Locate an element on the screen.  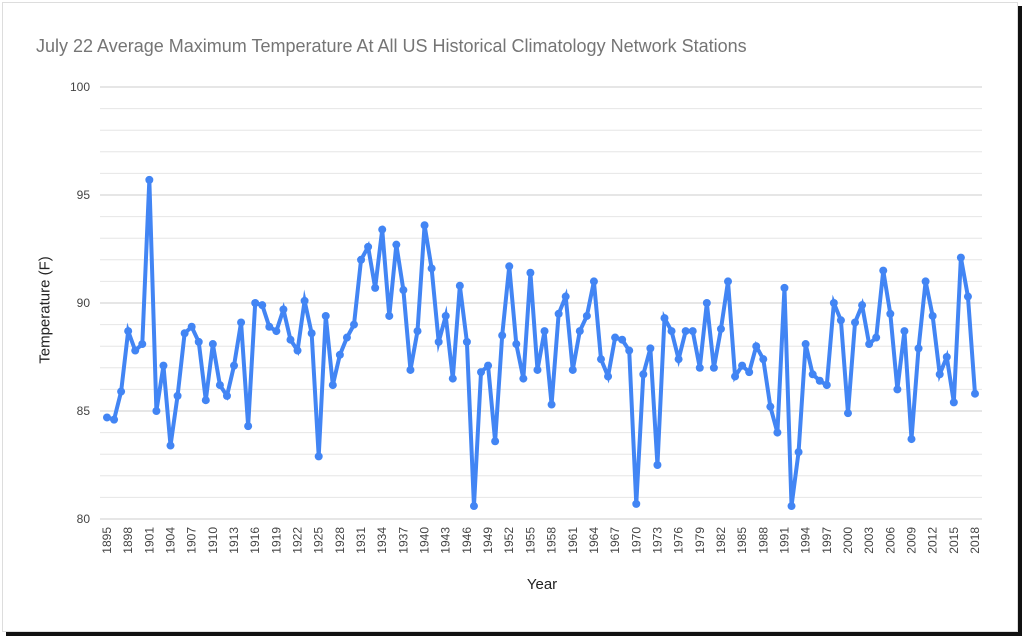
x-axis-title: Year is located at coordinates (542, 584).